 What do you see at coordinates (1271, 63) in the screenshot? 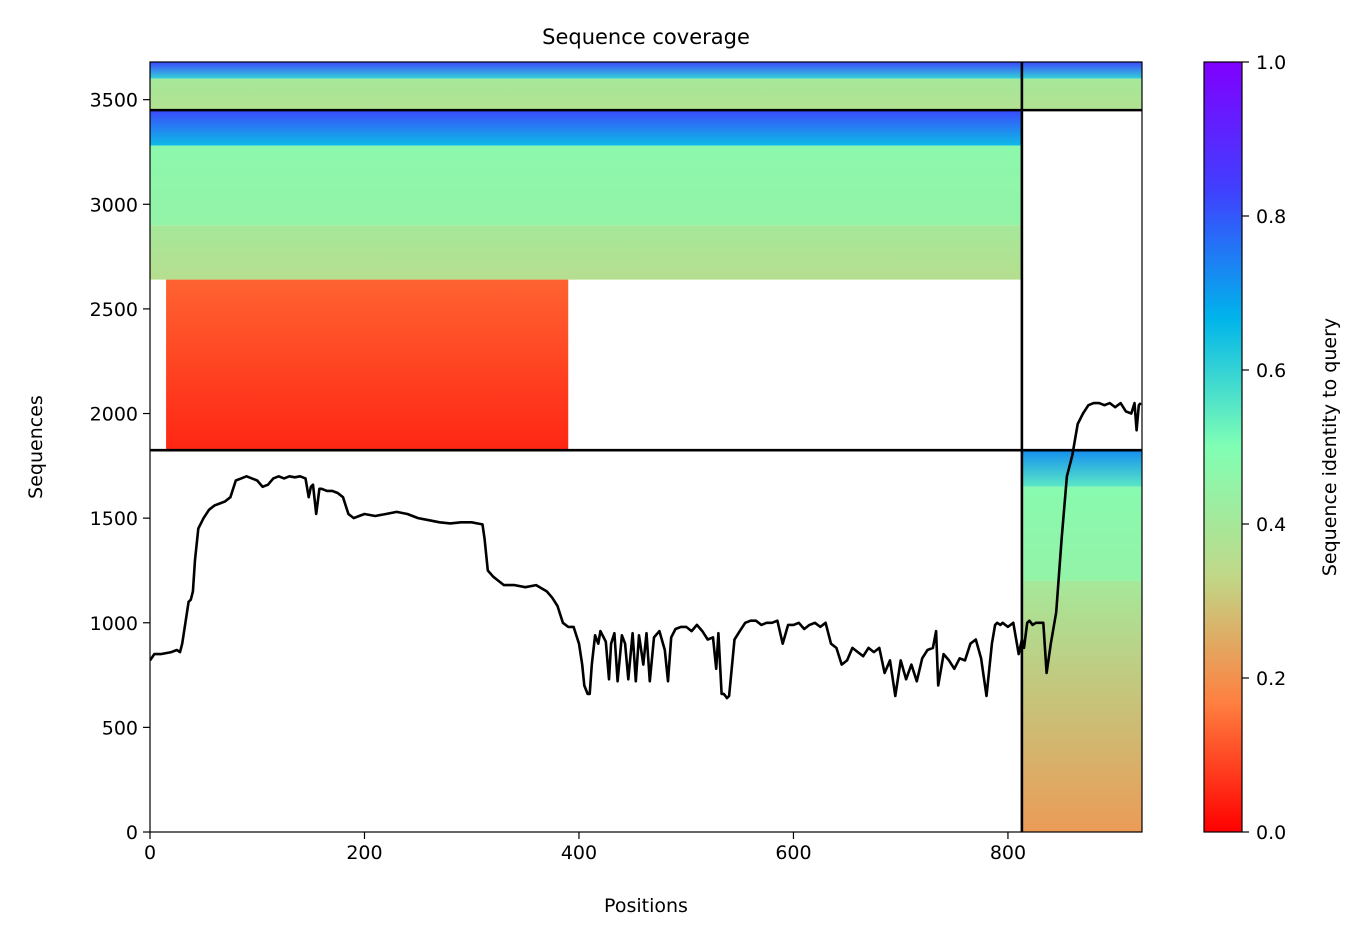
I see `colorbar-tick-label: 1.0` at bounding box center [1271, 63].